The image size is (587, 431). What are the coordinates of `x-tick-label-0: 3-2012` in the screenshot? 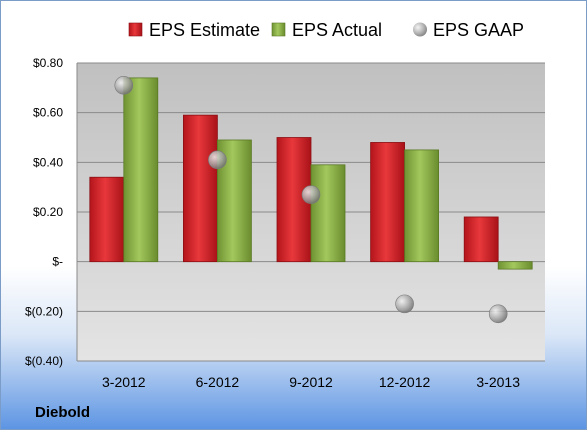 It's located at (124, 382).